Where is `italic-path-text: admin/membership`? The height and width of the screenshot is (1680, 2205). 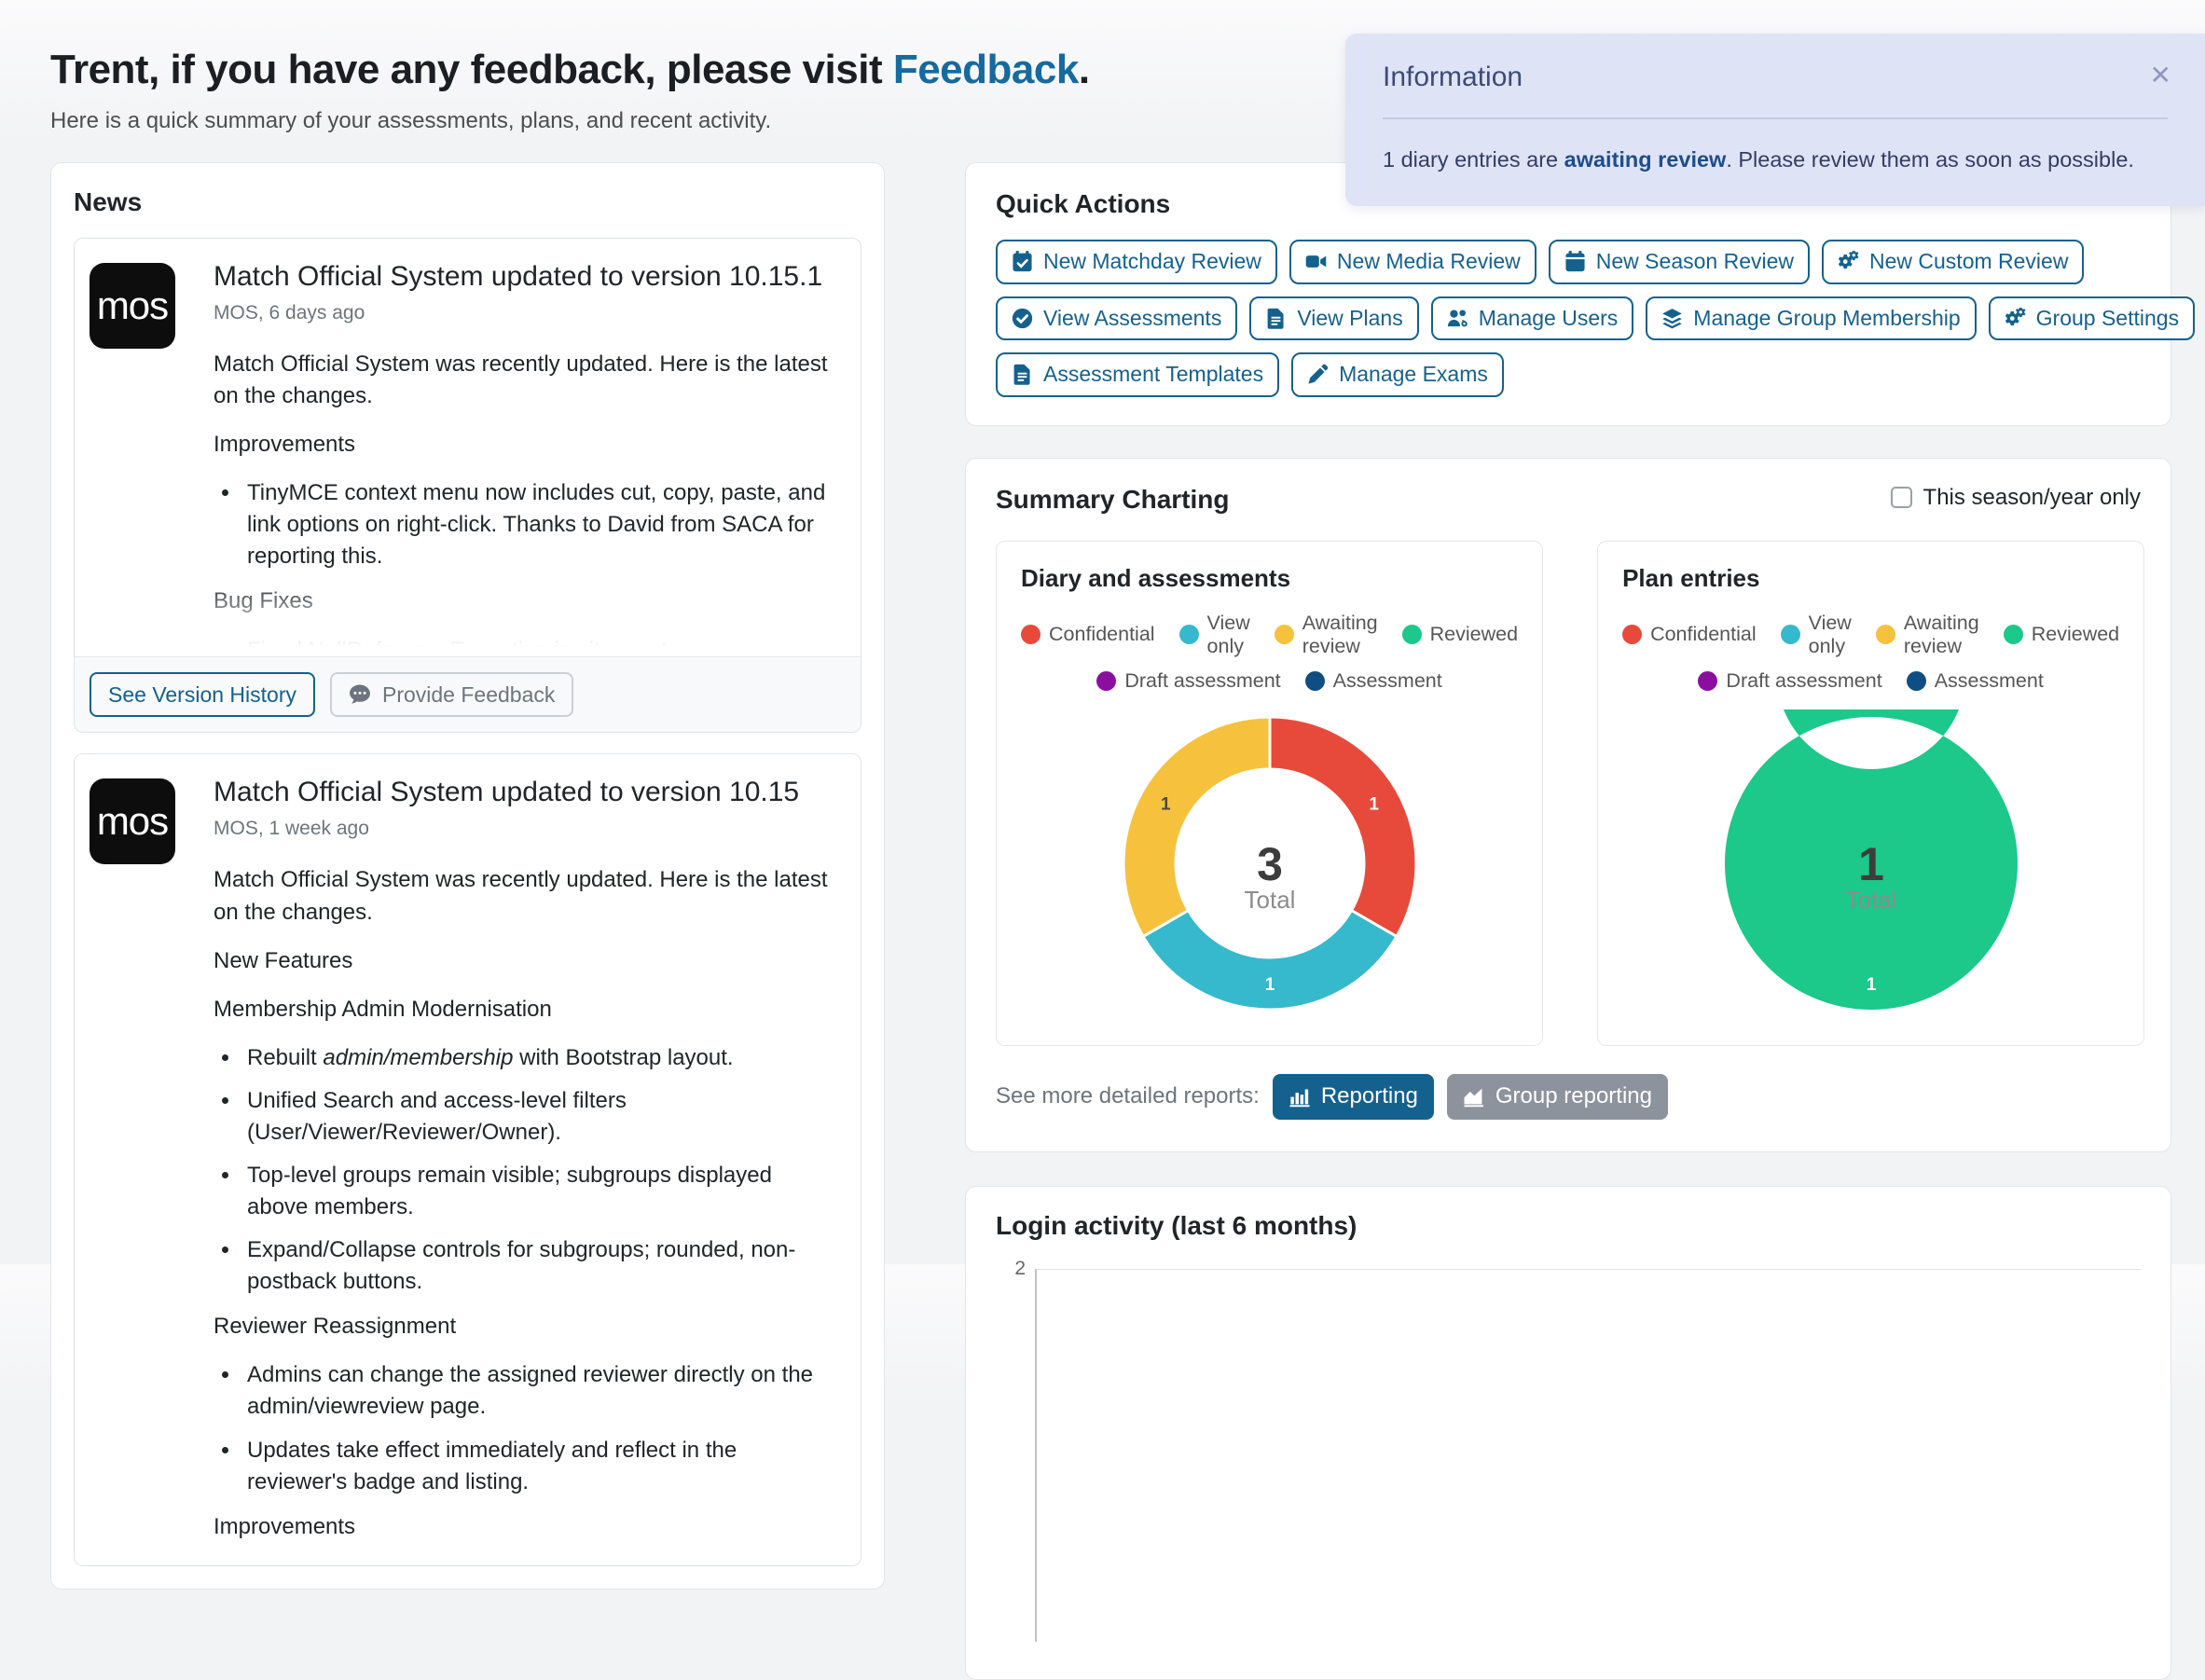
italic-path-text: admin/membership is located at coordinates (418, 1057).